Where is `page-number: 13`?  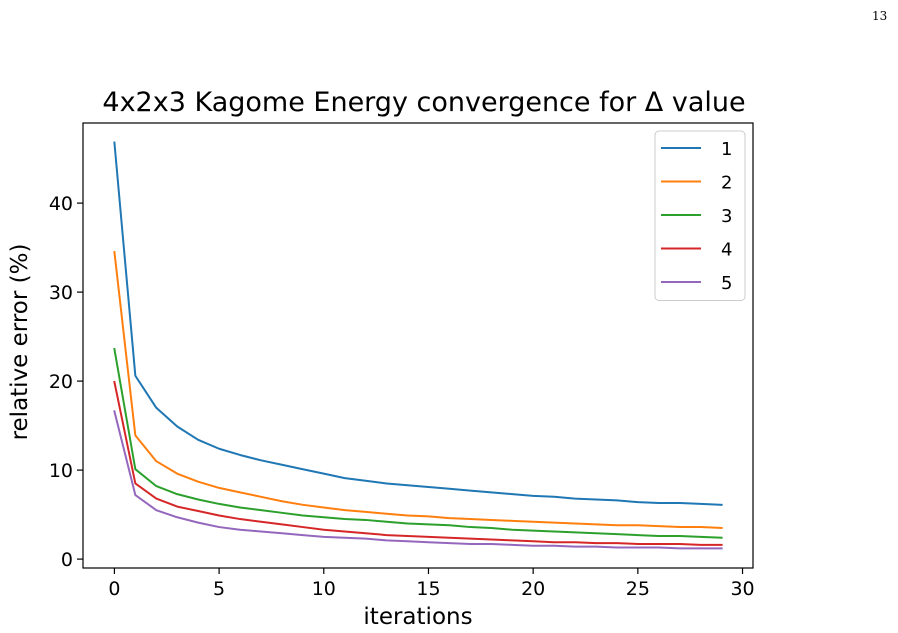
page-number: 13 is located at coordinates (880, 16).